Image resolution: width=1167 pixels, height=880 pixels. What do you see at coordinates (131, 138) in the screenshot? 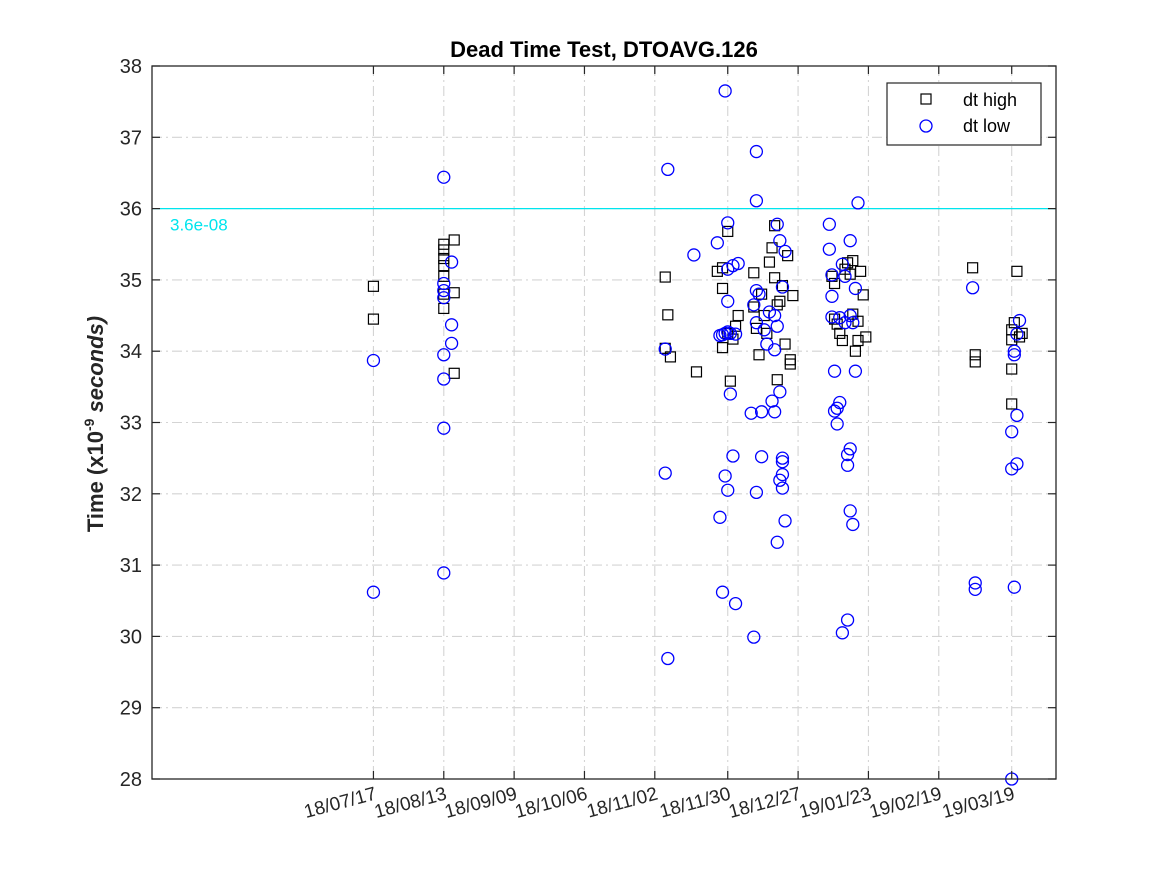
I see `y-tick-label: 37` at bounding box center [131, 138].